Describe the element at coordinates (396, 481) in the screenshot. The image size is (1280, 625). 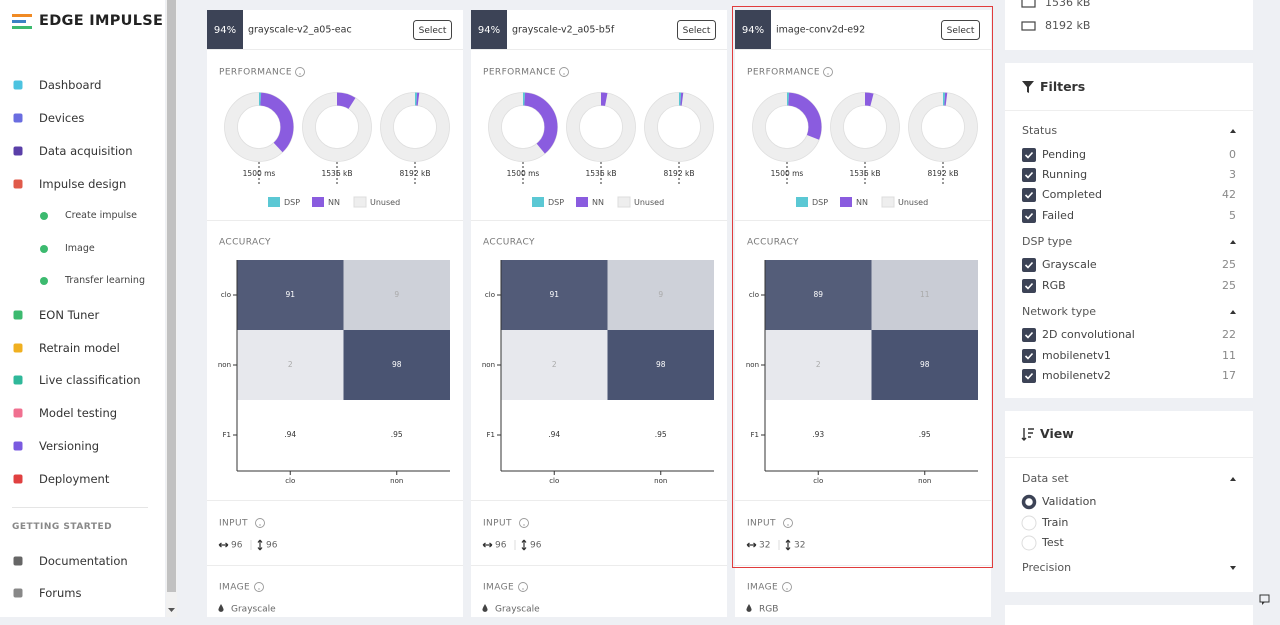
I see `col-label: non` at that location.